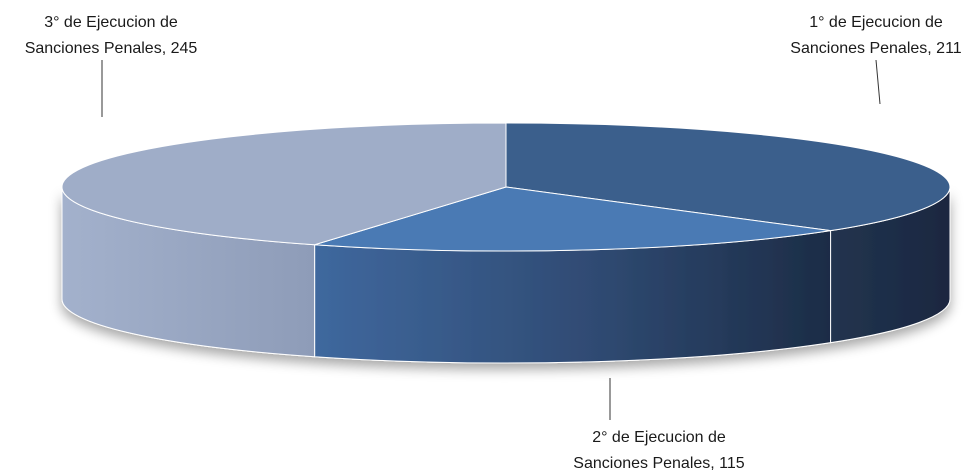 The width and height of the screenshot is (978, 470). What do you see at coordinates (658, 449) in the screenshot?
I see `data-label-2: 2° de Ejecucion de Sanciones Penales, 115` at bounding box center [658, 449].